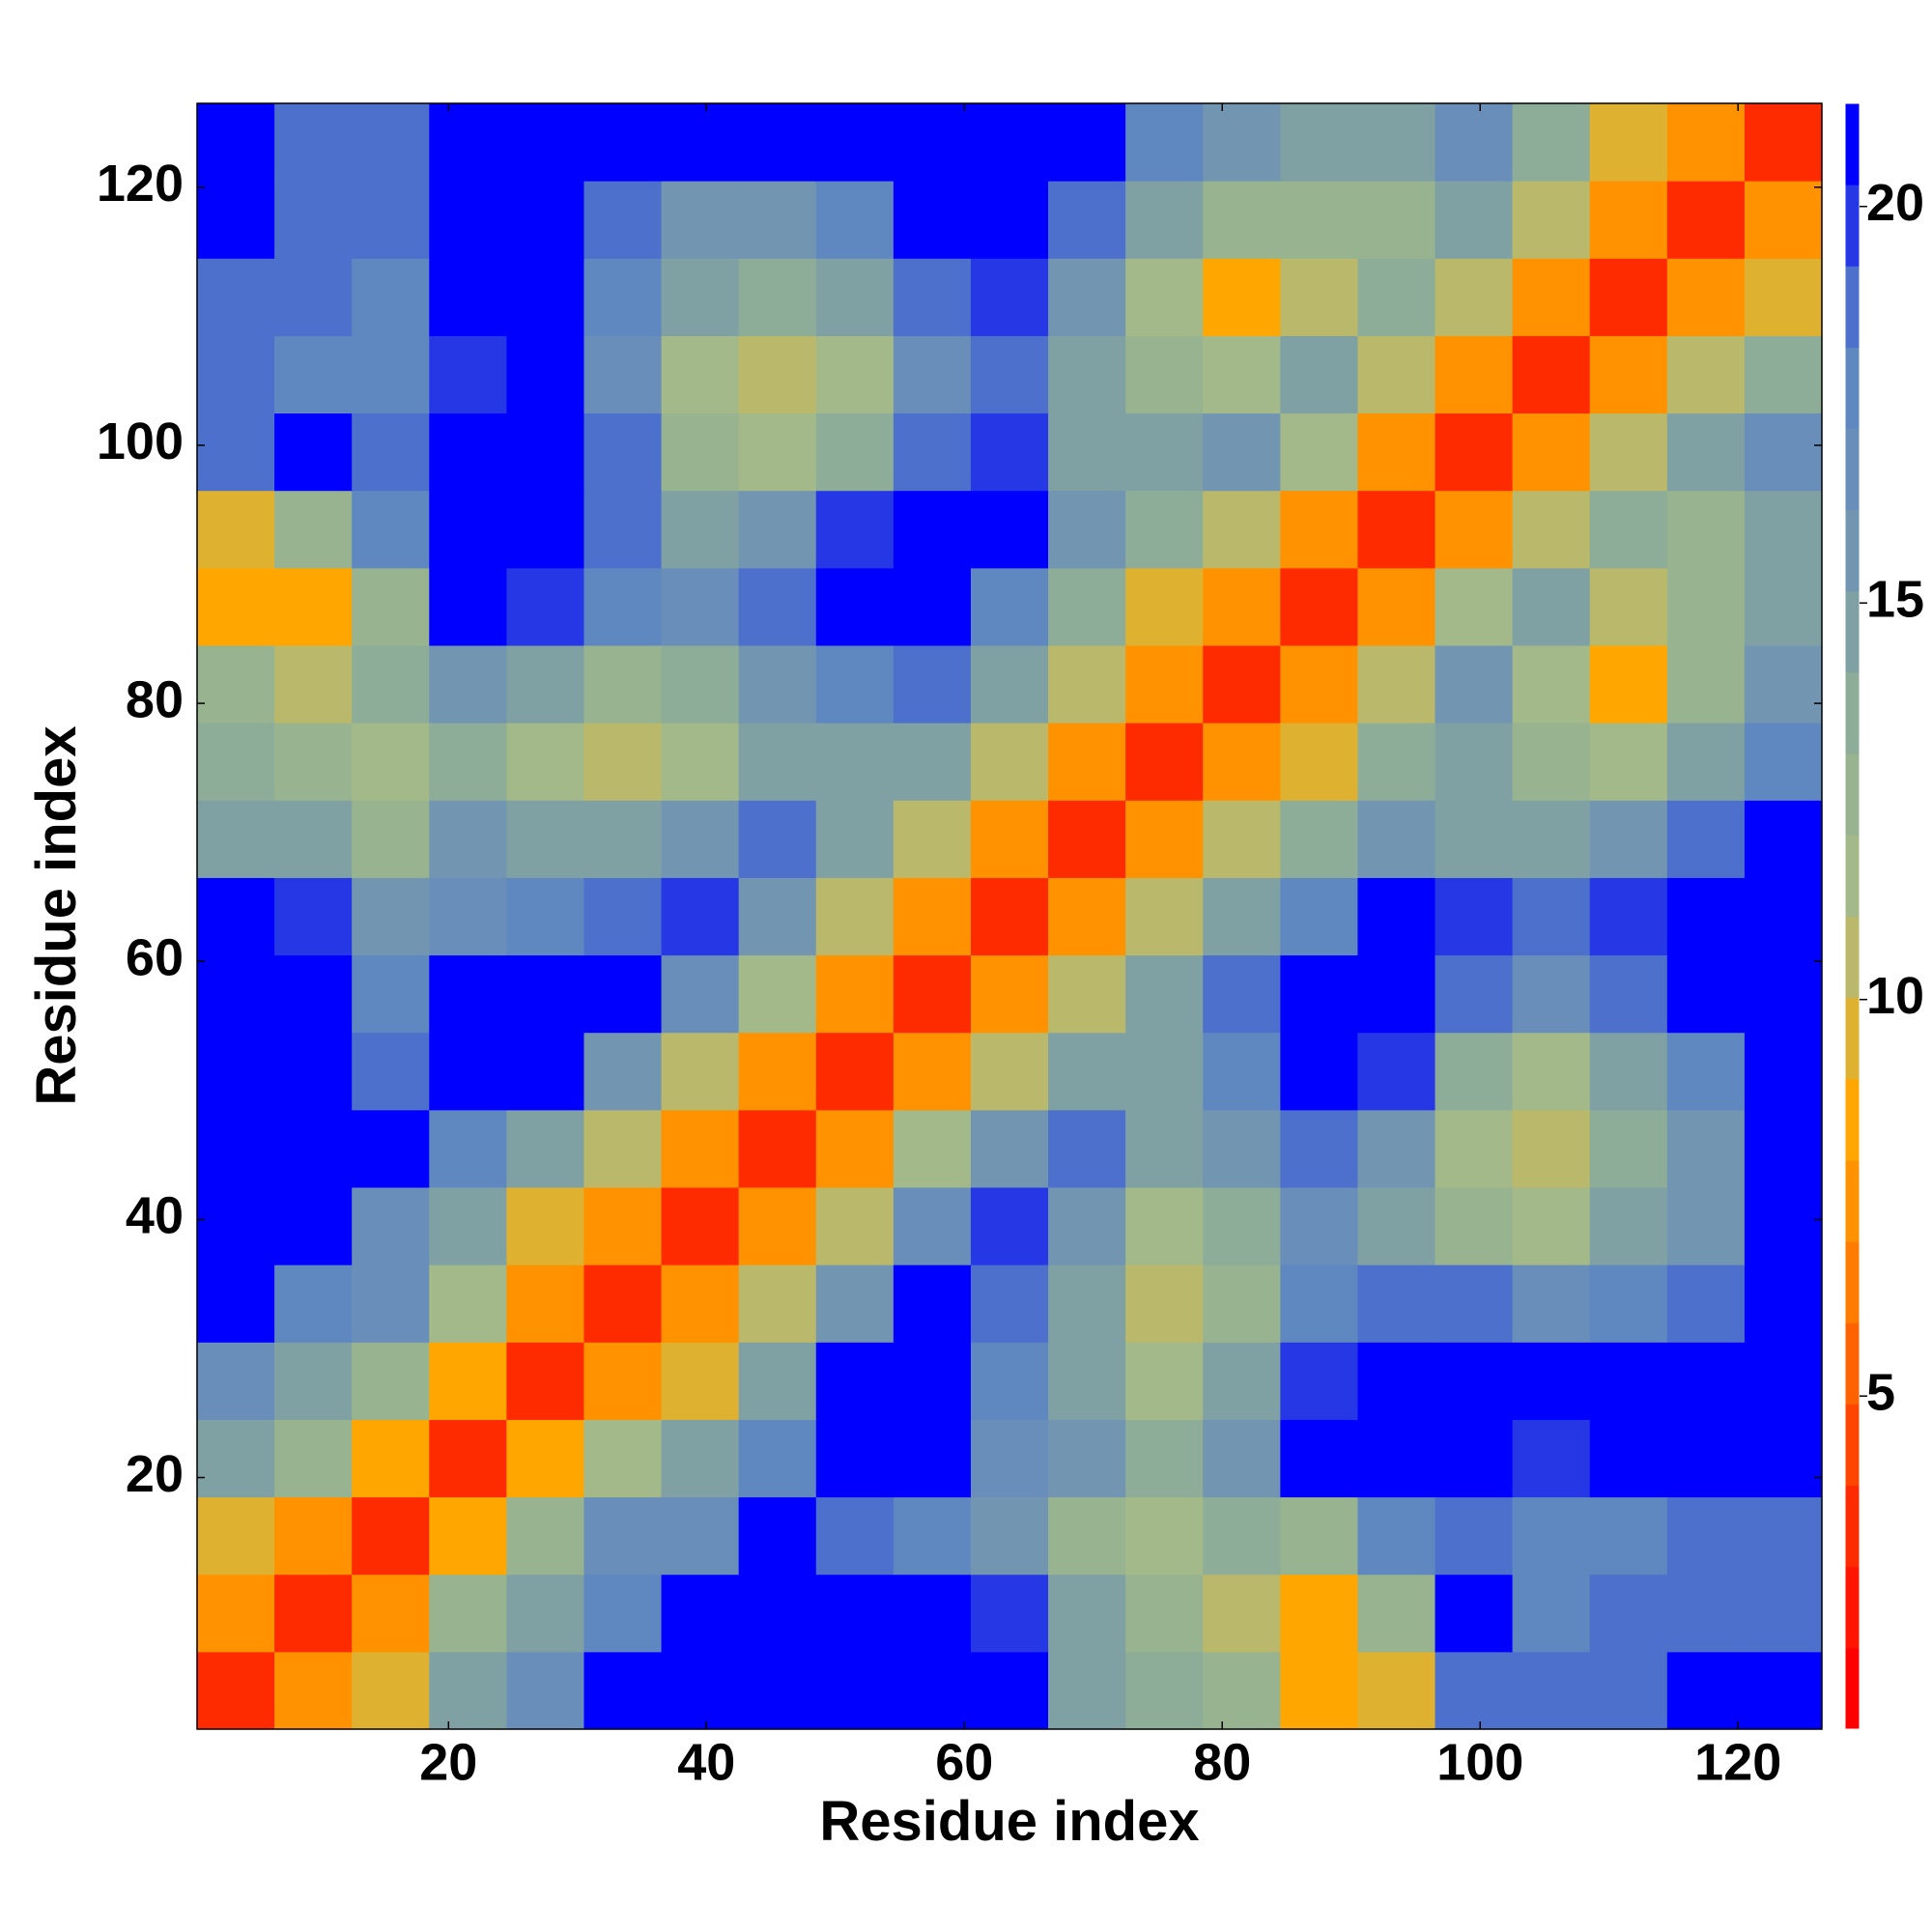 The image size is (1932, 1932). I want to click on x-tick-label: 40, so click(706, 1762).